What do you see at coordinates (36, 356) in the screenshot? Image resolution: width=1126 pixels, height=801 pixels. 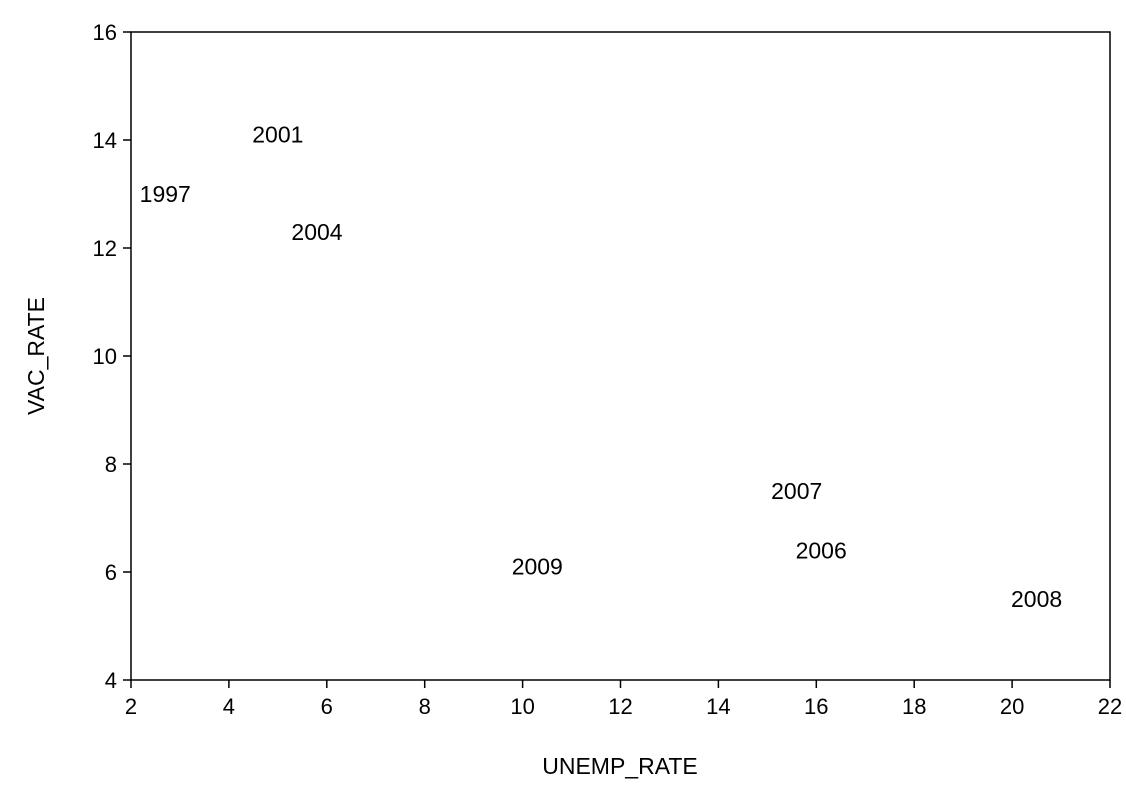 I see `y-axis-title: VAC_RATE` at bounding box center [36, 356].